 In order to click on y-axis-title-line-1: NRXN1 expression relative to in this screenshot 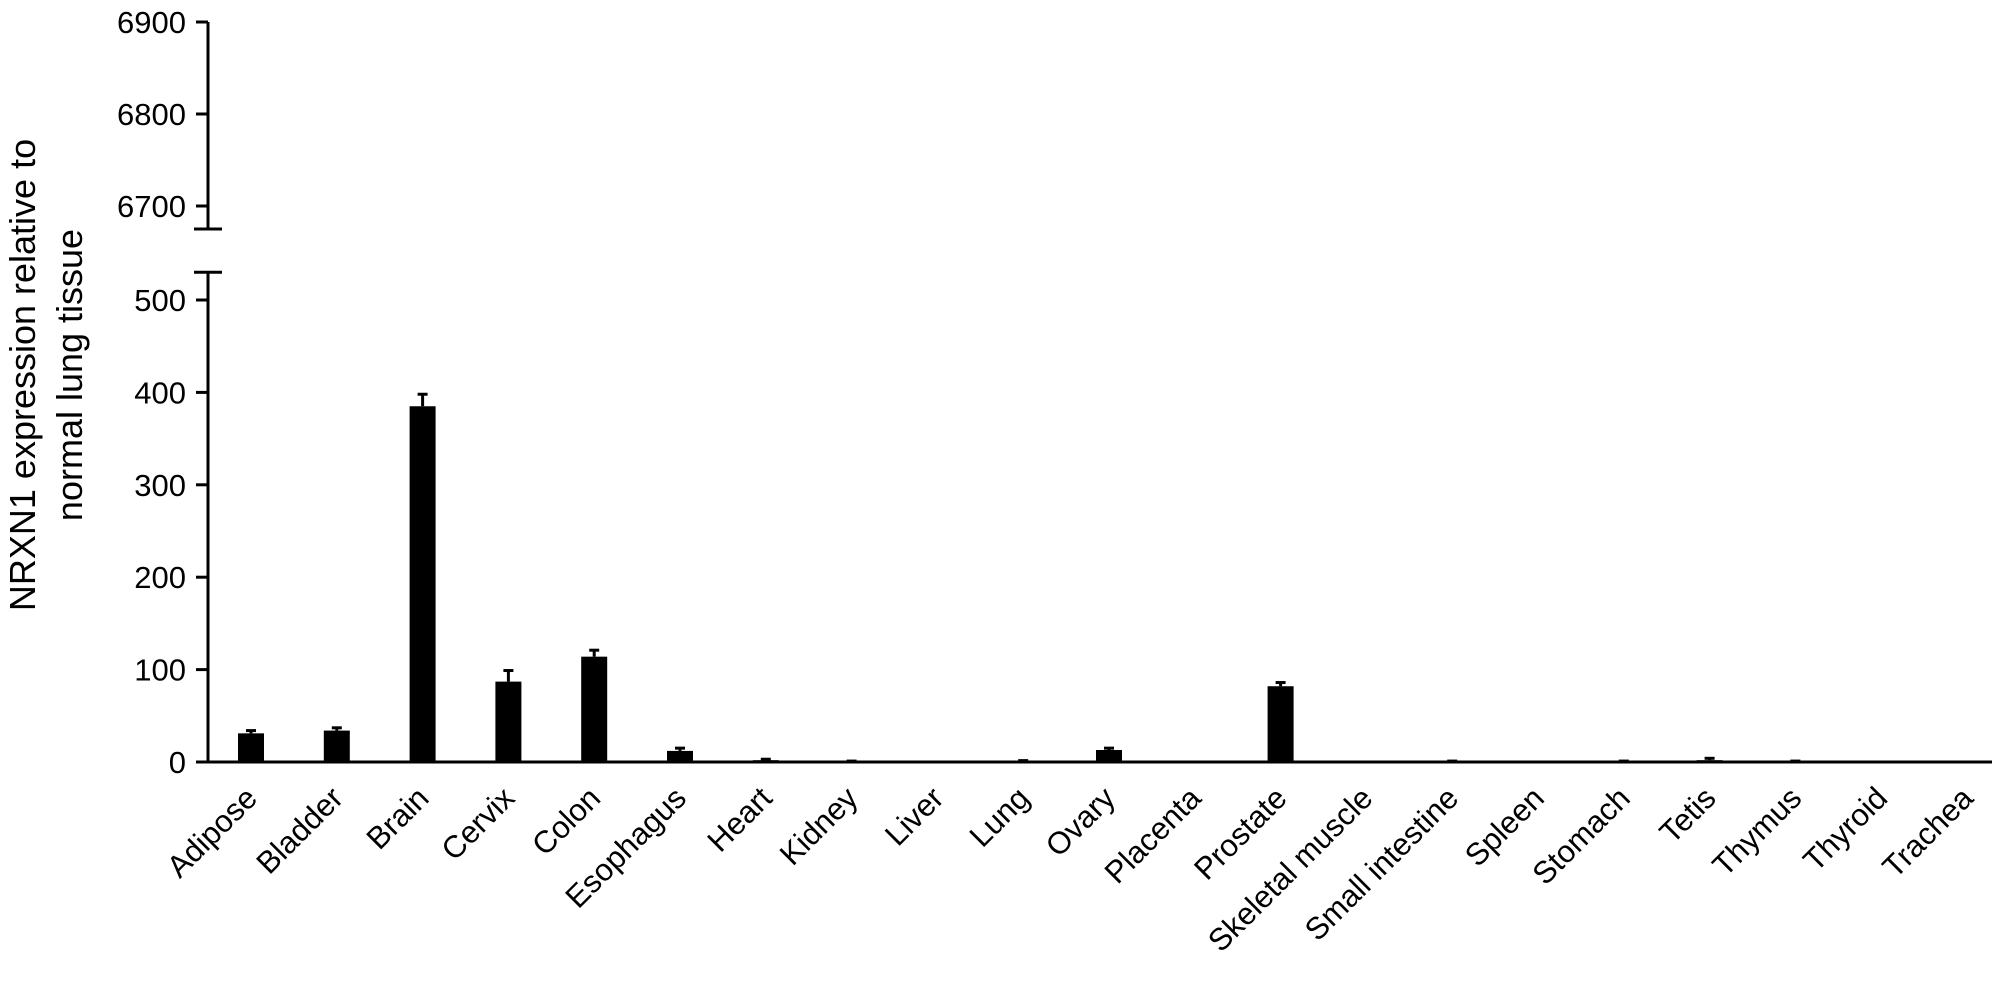, I will do `click(22, 375)`.